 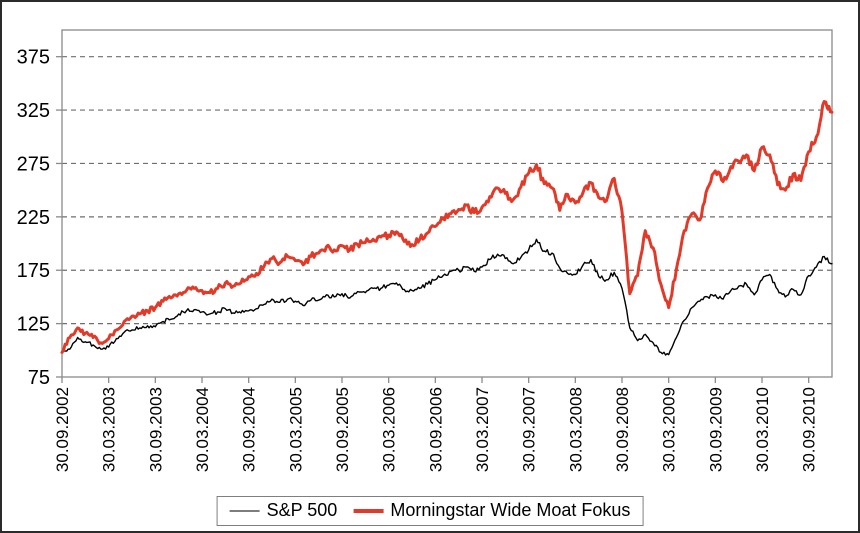 What do you see at coordinates (33, 218) in the screenshot?
I see `y-tick-label: 225` at bounding box center [33, 218].